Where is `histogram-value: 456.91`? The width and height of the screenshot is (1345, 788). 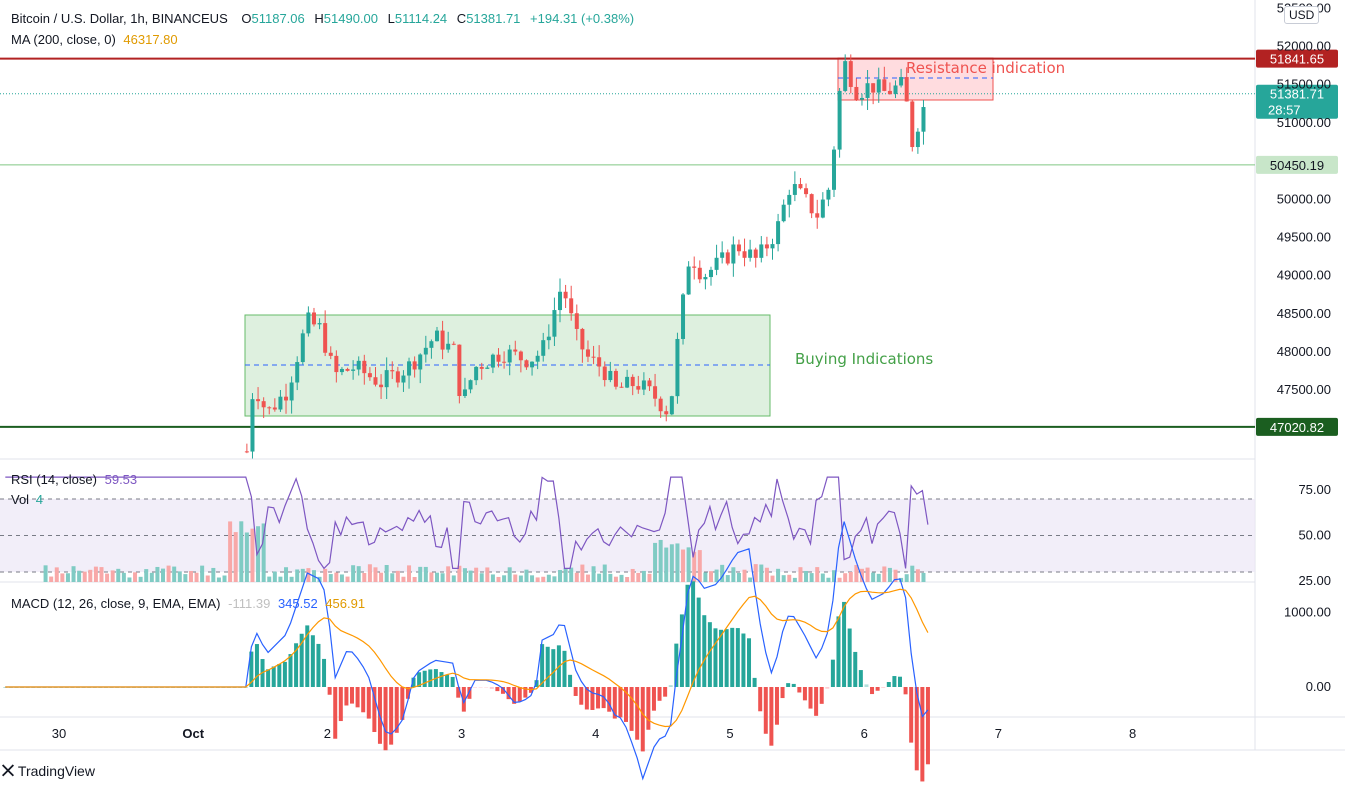 histogram-value: 456.91 is located at coordinates (345, 603).